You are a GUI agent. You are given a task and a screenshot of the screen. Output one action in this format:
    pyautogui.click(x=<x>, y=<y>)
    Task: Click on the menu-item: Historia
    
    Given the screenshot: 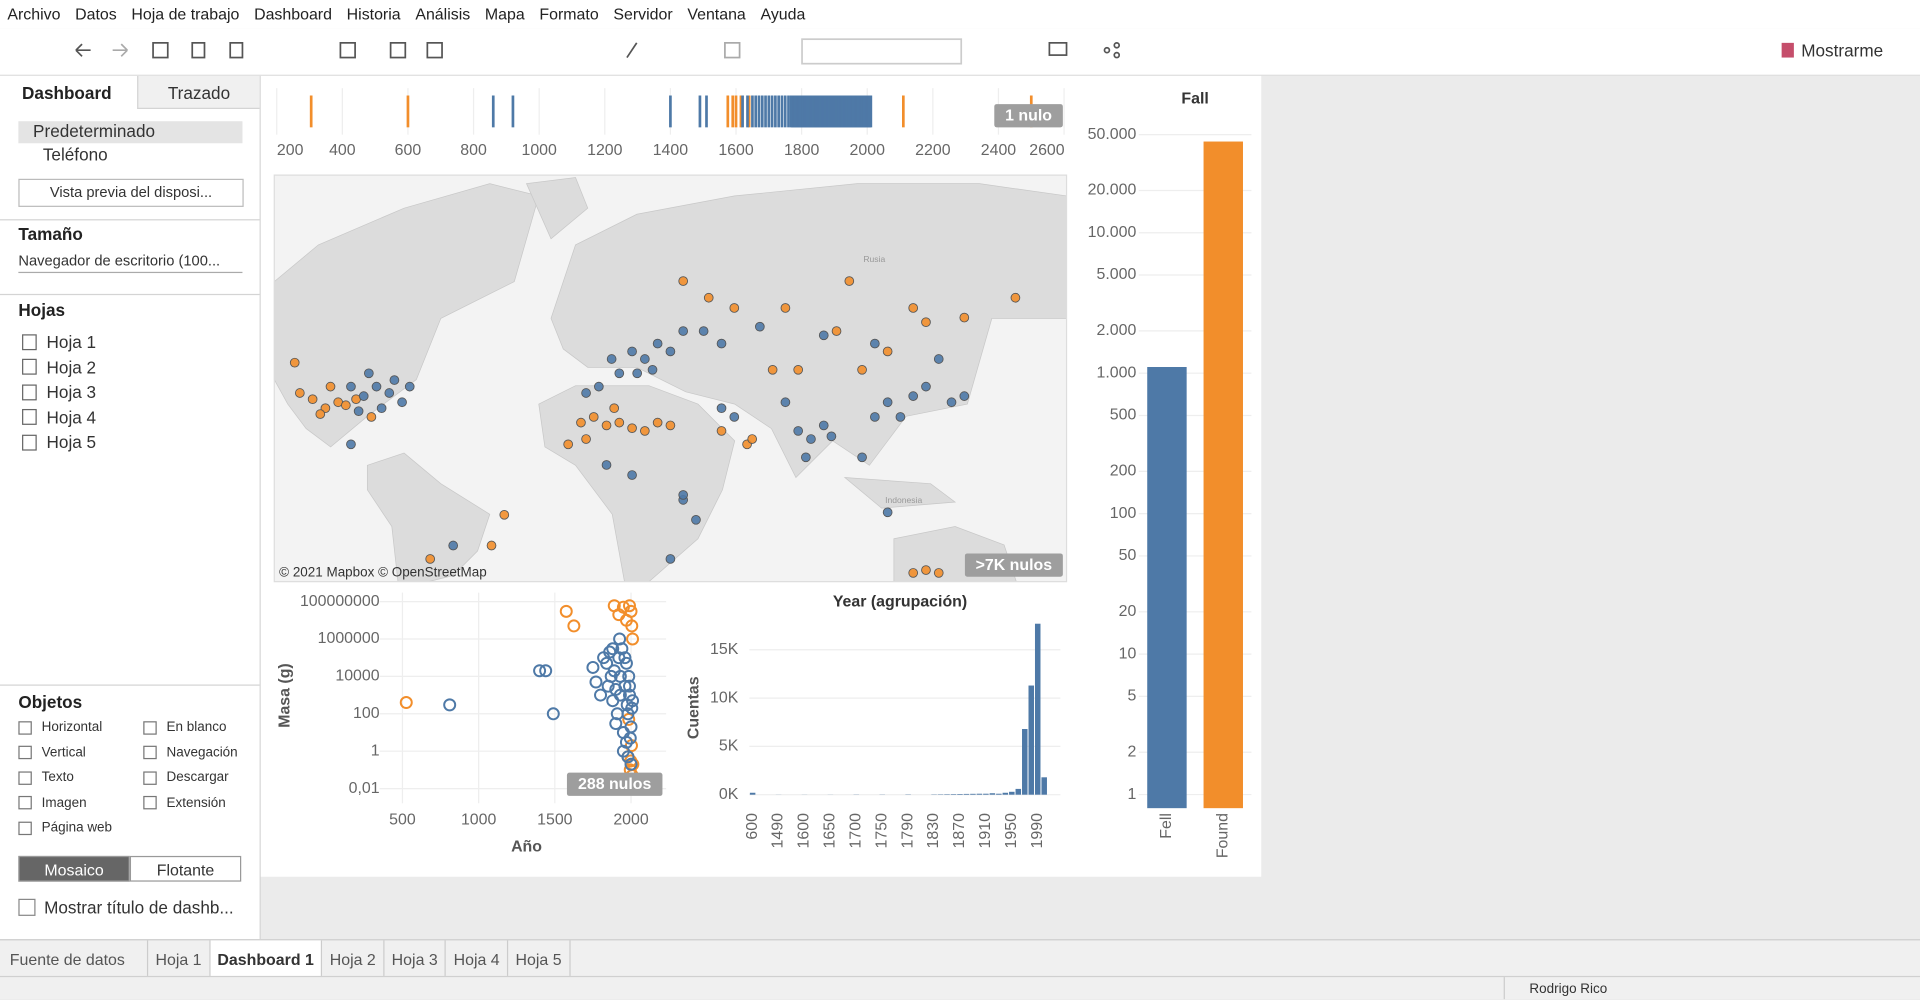 What is the action you would take?
    pyautogui.click(x=373, y=14)
    